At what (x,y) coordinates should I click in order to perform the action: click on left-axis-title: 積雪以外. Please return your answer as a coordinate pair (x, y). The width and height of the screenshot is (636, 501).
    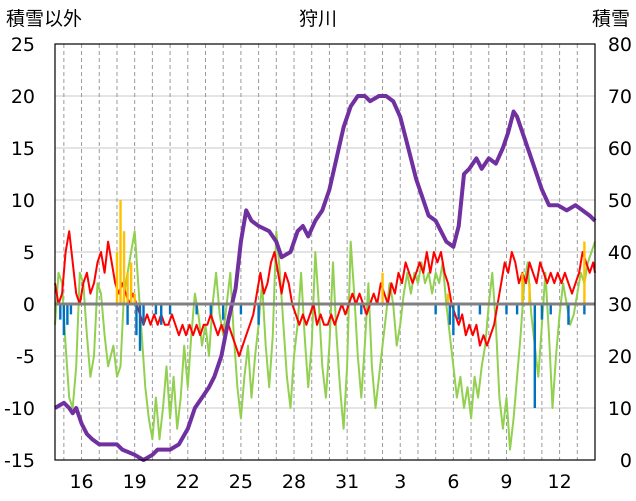
    Looking at the image, I should click on (44, 19).